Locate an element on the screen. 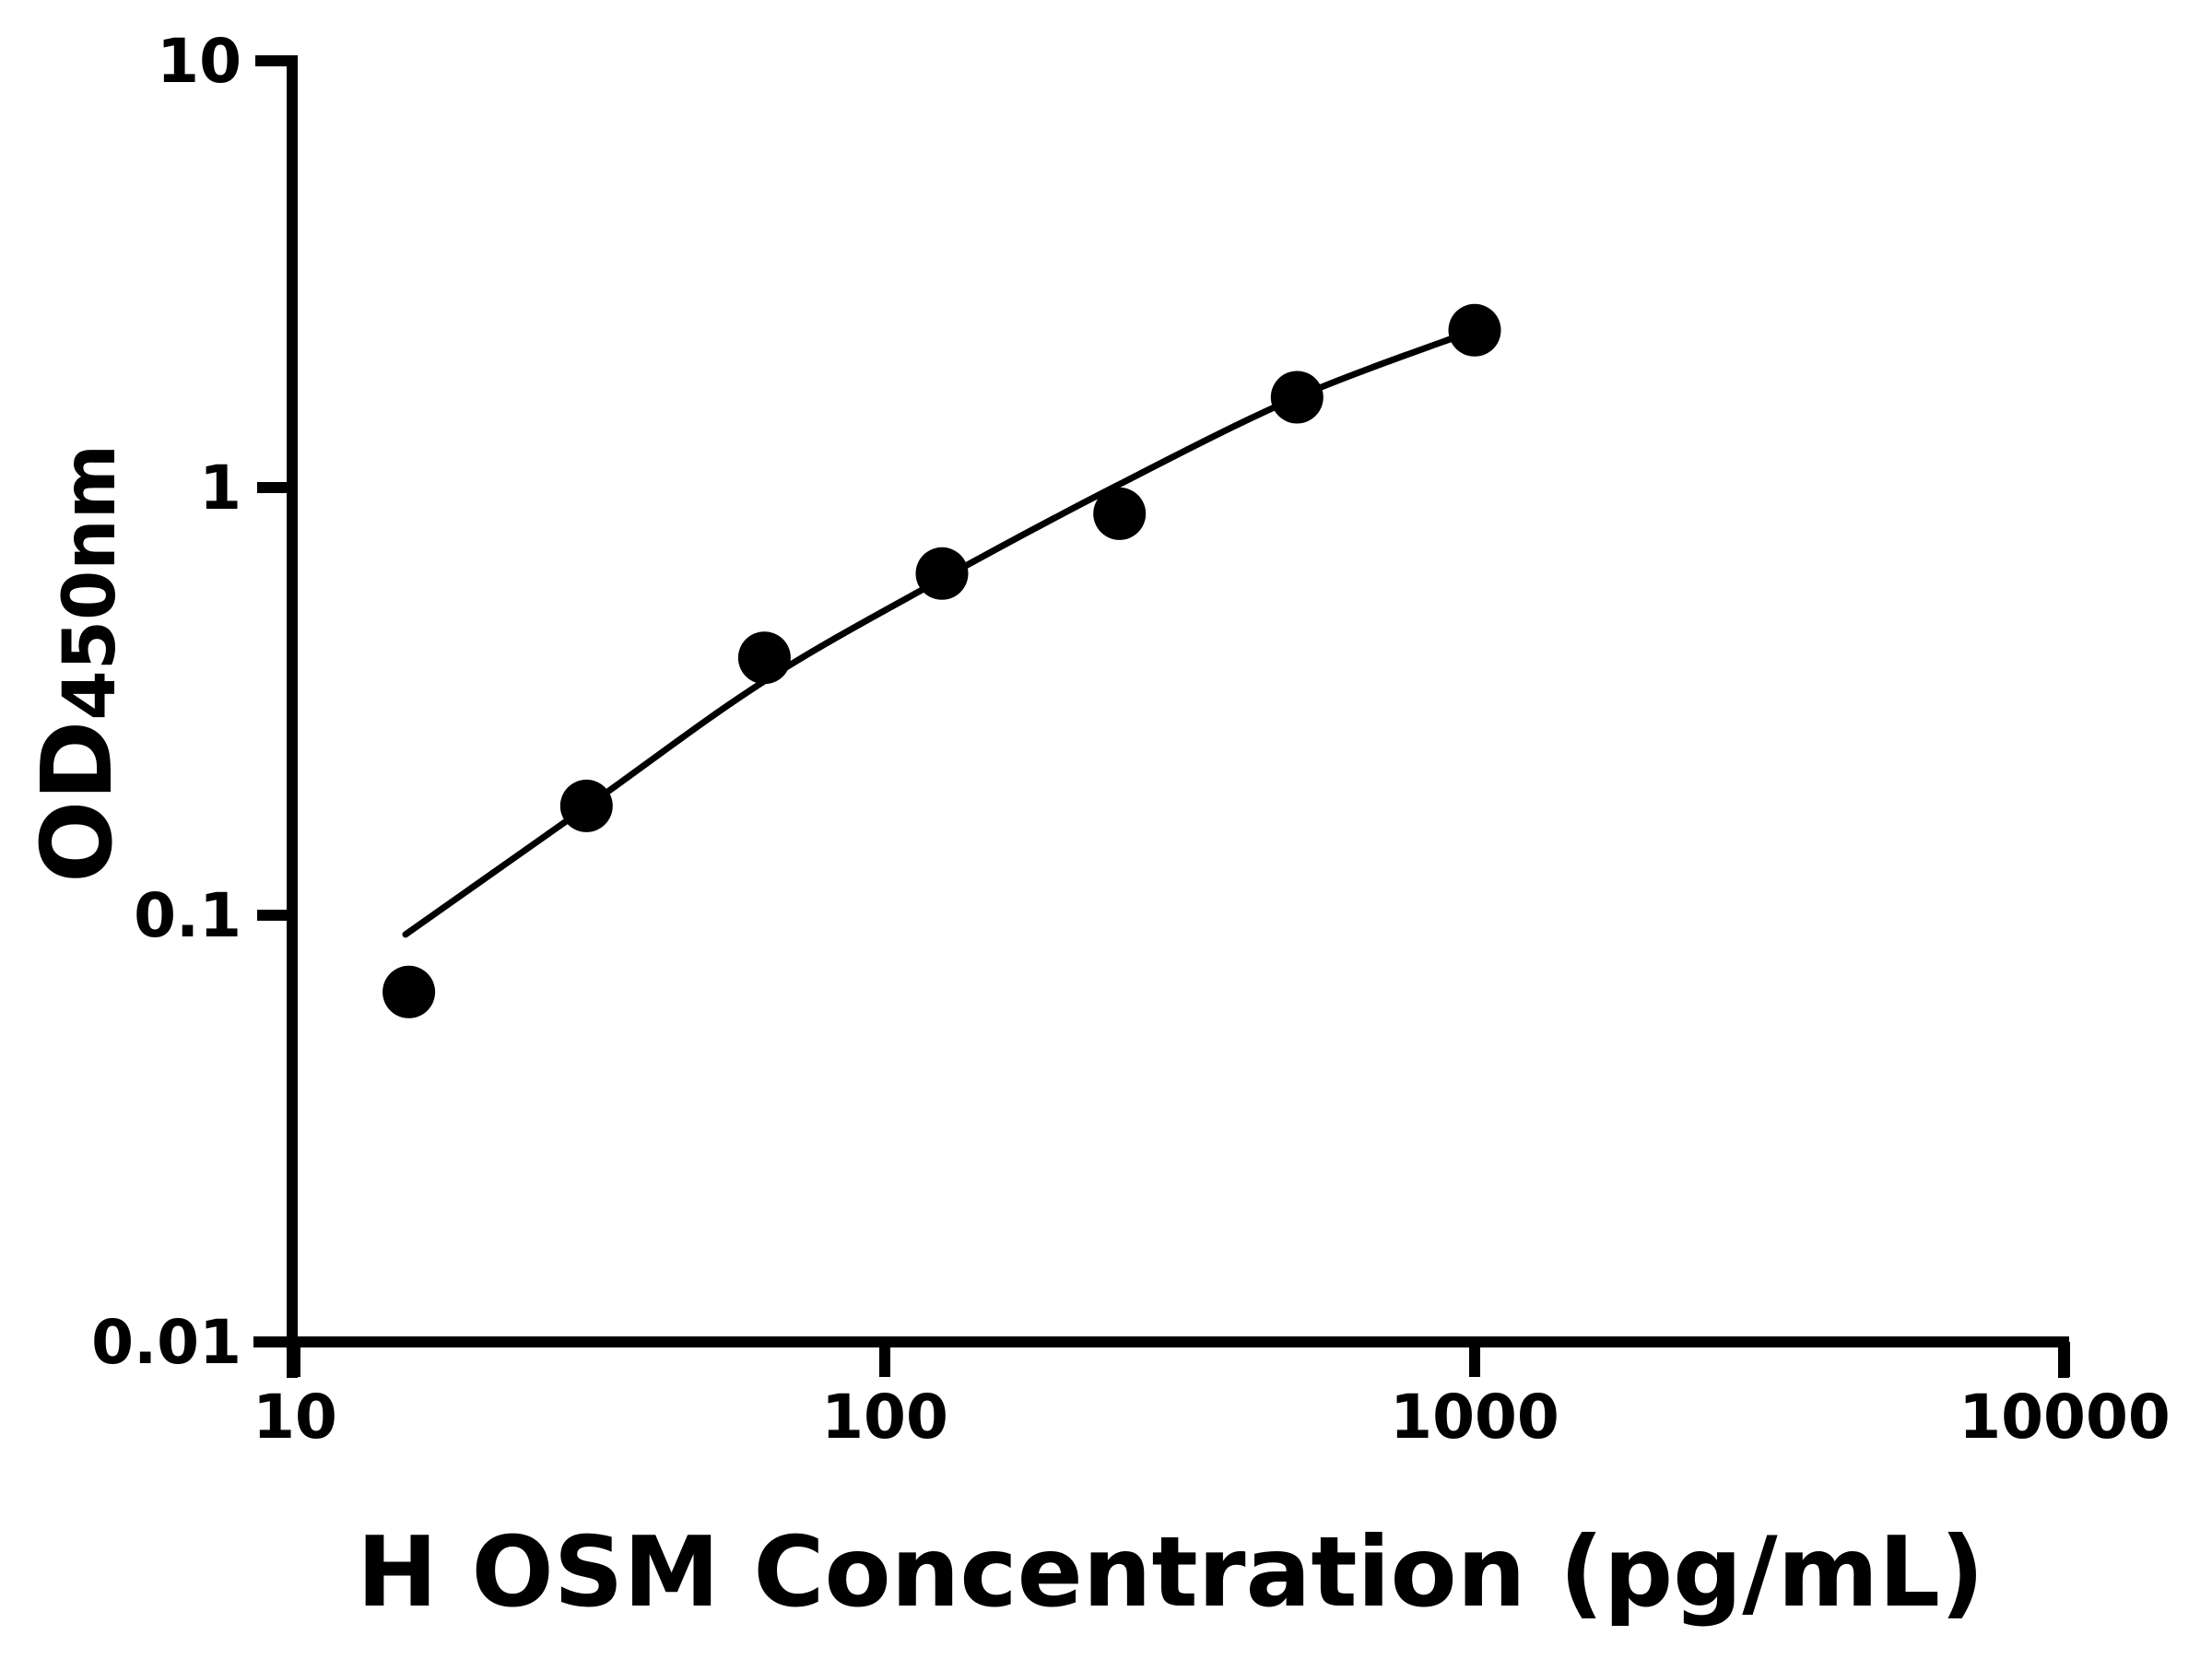  y-tick-label-0.1: 0.1 is located at coordinates (187, 915).